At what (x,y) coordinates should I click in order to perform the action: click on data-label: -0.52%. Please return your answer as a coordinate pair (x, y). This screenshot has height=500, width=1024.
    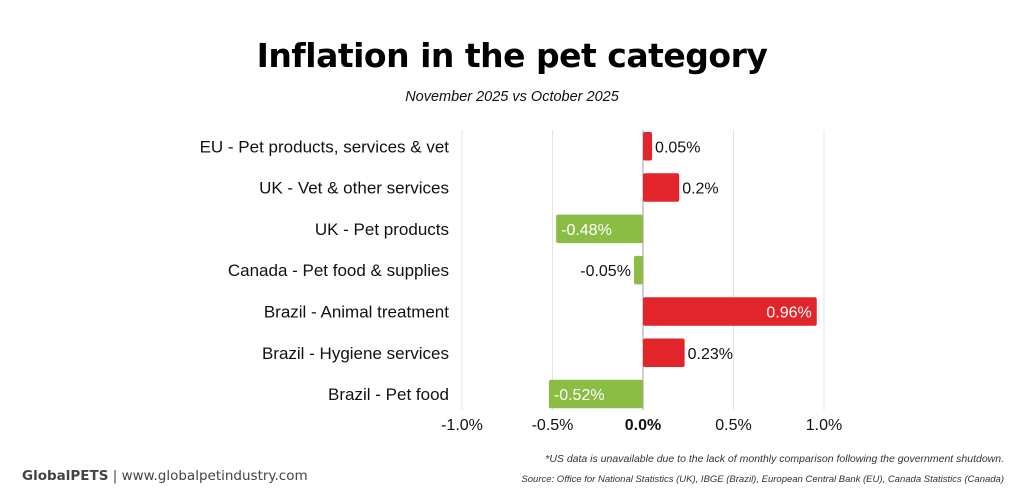
    Looking at the image, I should click on (579, 395).